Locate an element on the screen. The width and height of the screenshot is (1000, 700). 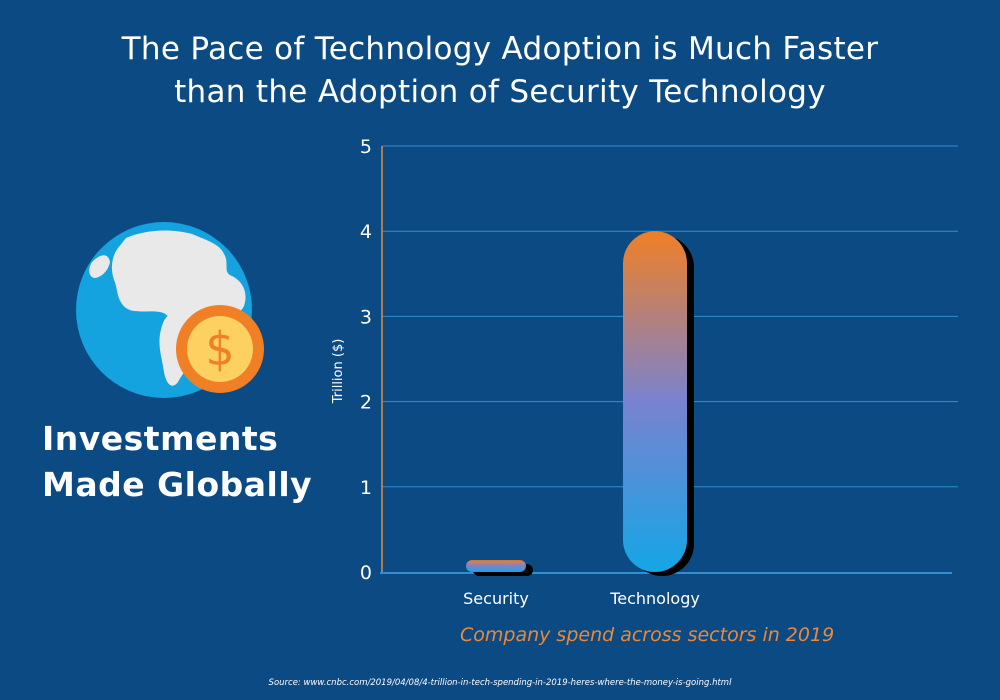
x-tick-label-technology: Technology is located at coordinates (654, 598).